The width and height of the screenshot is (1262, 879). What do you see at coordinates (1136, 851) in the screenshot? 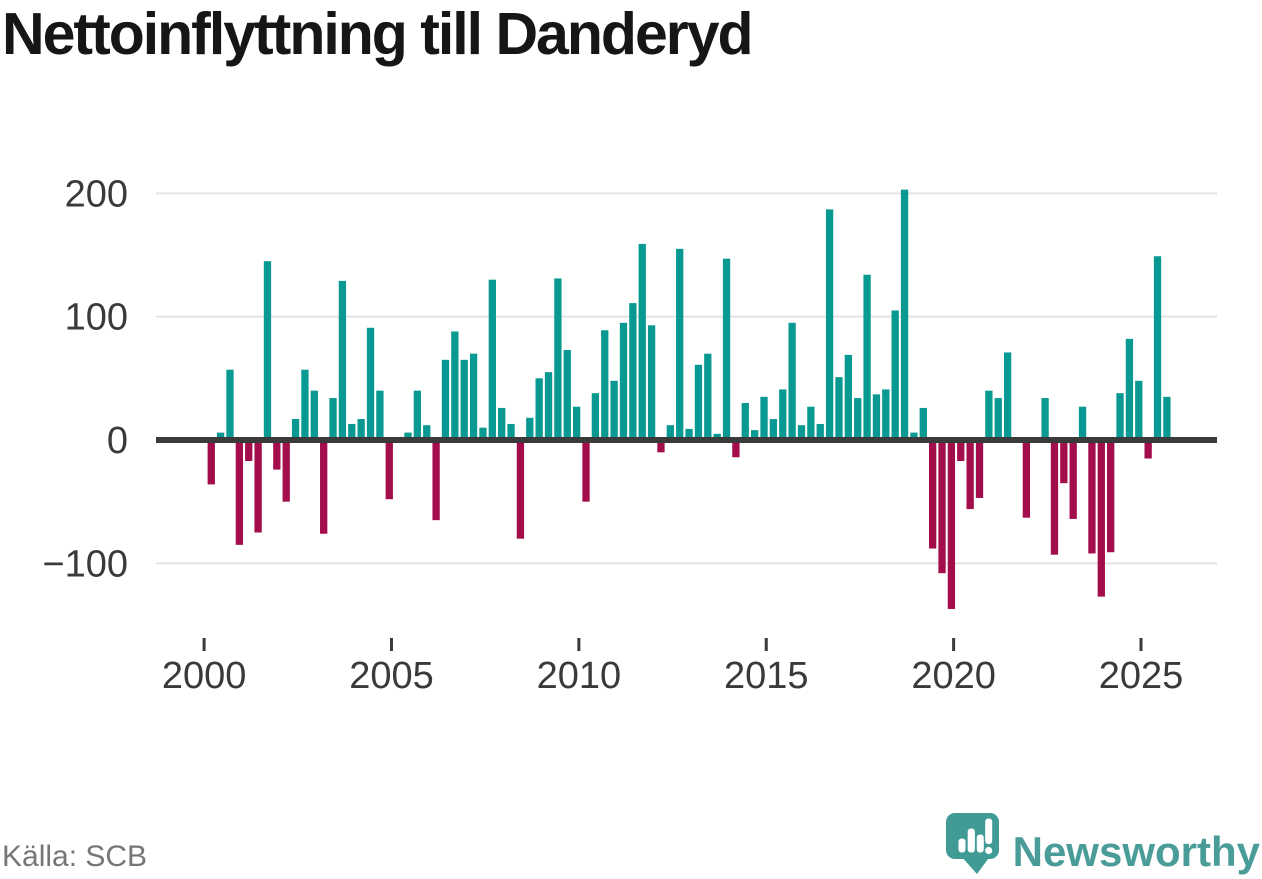
I see `newsworthy-wordmark: Newsworthy` at bounding box center [1136, 851].